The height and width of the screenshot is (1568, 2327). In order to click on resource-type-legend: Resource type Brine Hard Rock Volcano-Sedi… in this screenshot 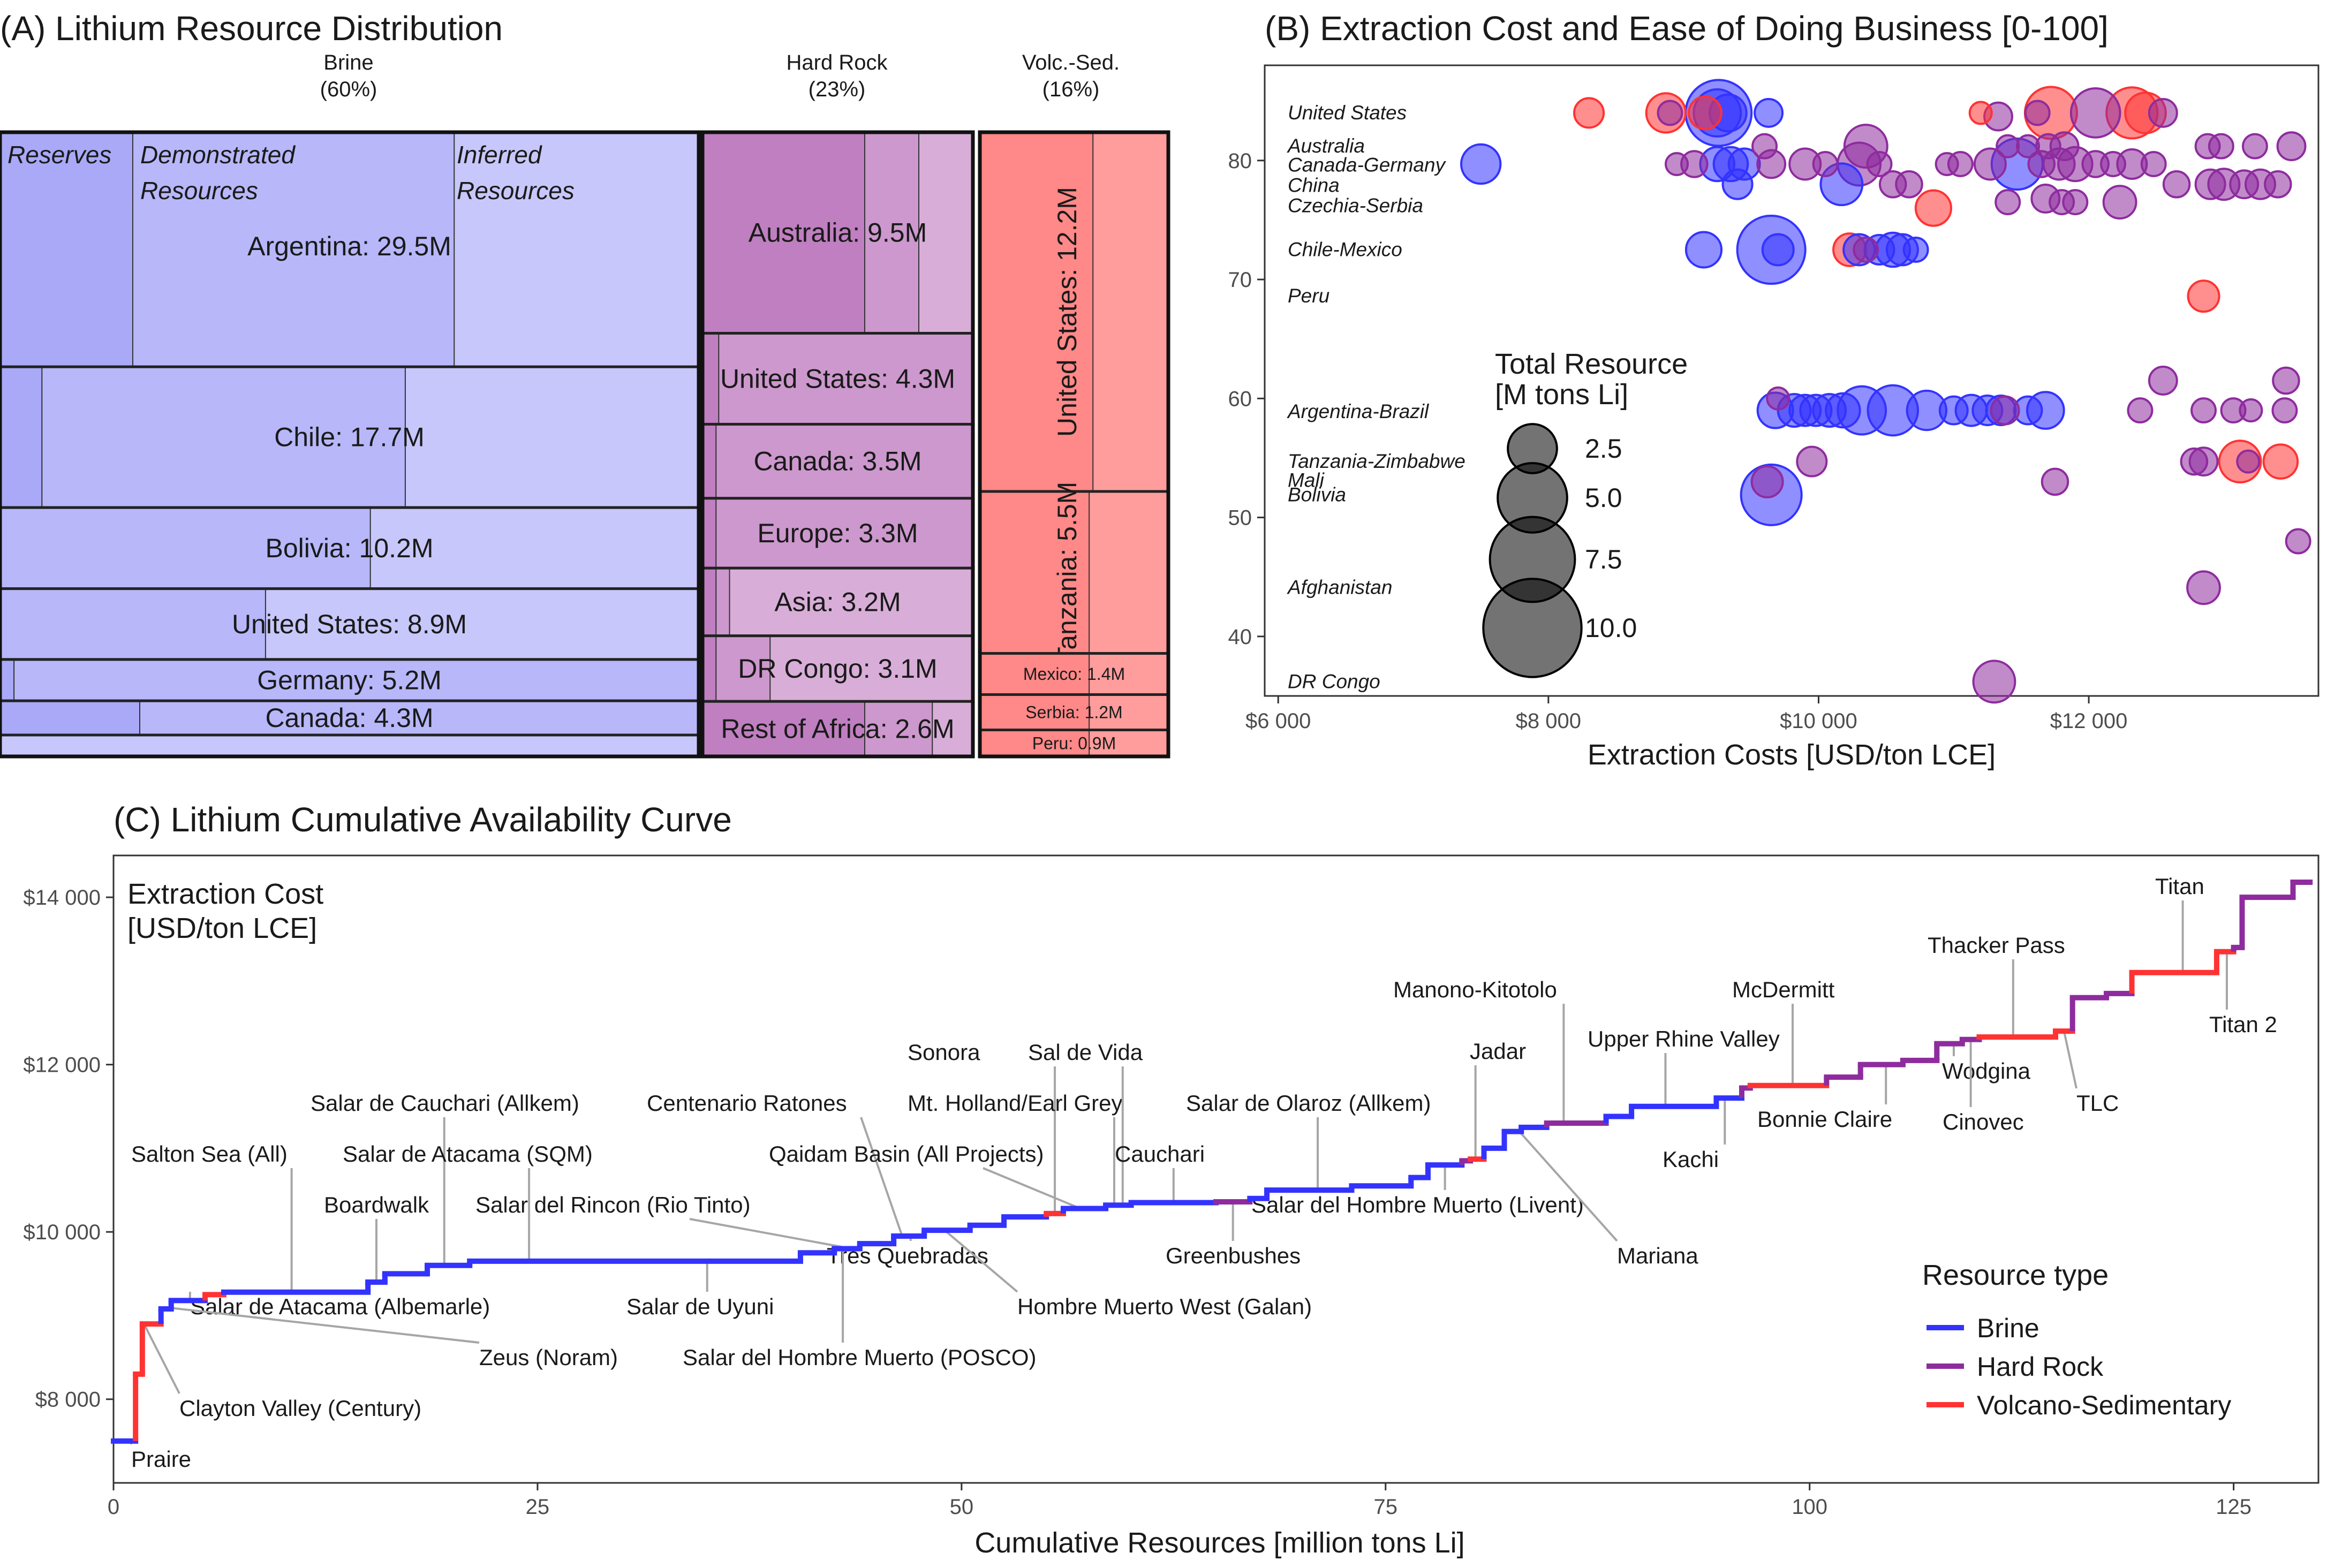, I will do `click(2076, 1339)`.